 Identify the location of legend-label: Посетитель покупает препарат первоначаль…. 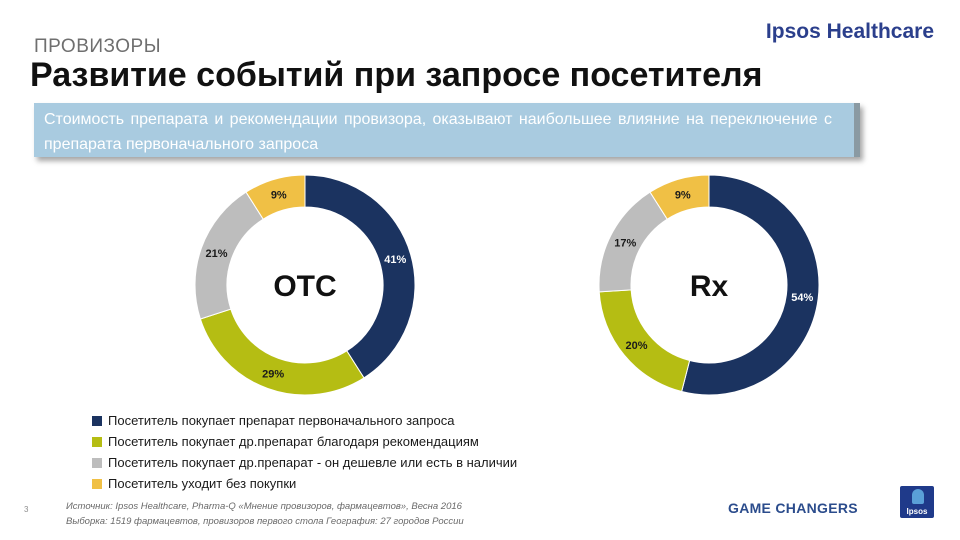
(281, 420).